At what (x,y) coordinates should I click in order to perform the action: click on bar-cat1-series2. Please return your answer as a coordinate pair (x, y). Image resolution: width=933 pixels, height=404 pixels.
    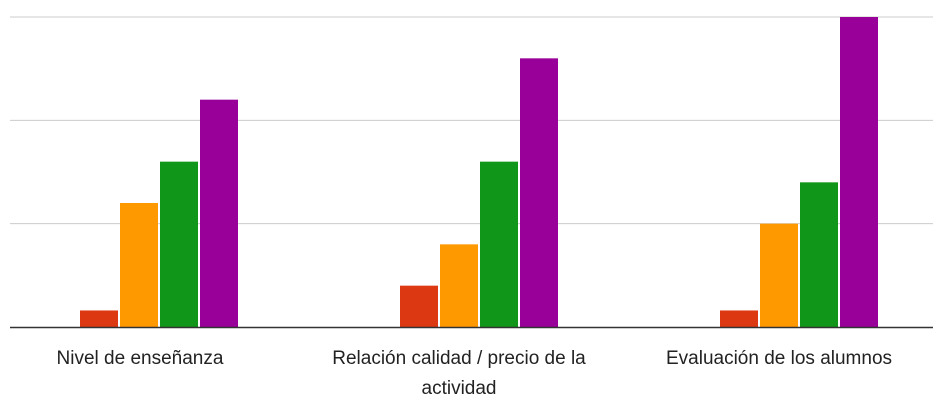
    Looking at the image, I should click on (139, 265).